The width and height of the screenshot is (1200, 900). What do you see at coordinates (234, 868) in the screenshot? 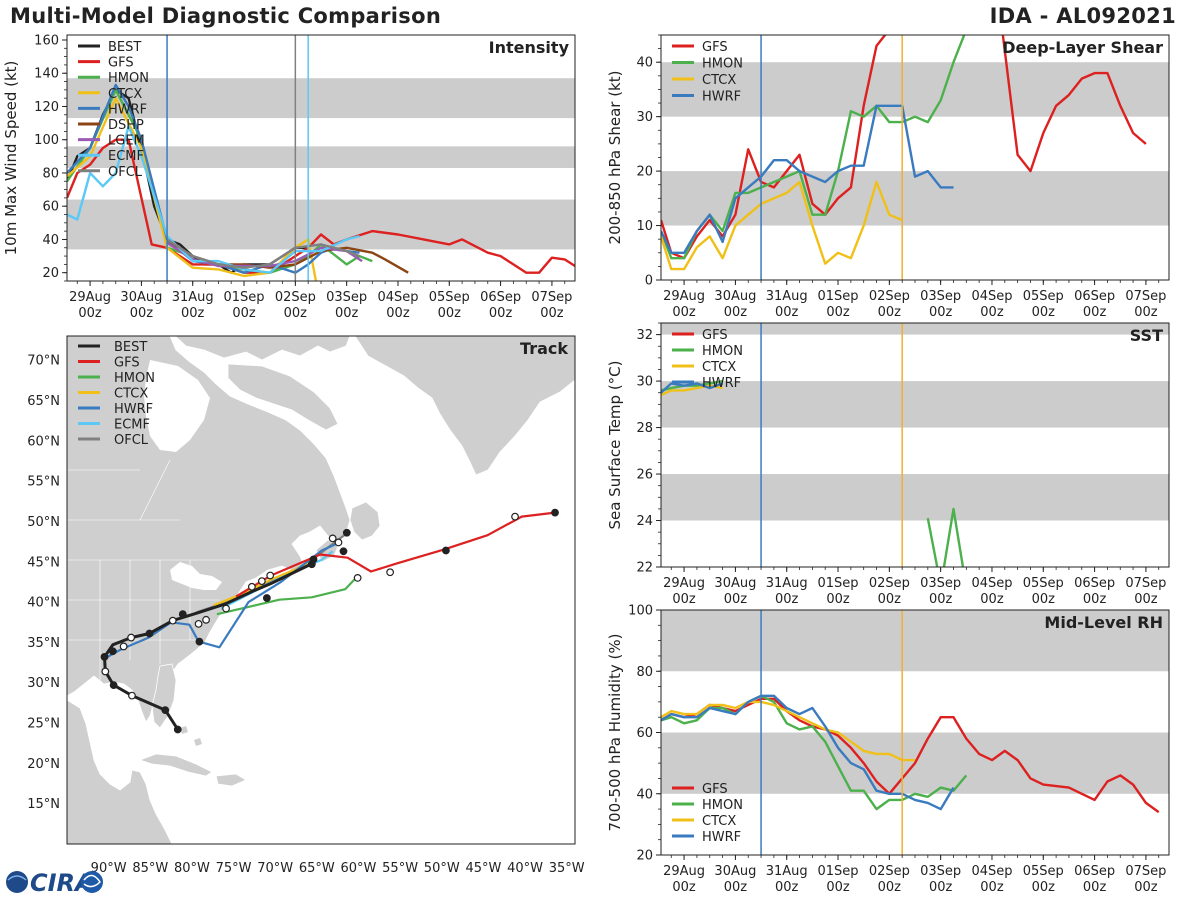
I see `track-xtick-label: 75°W` at bounding box center [234, 868].